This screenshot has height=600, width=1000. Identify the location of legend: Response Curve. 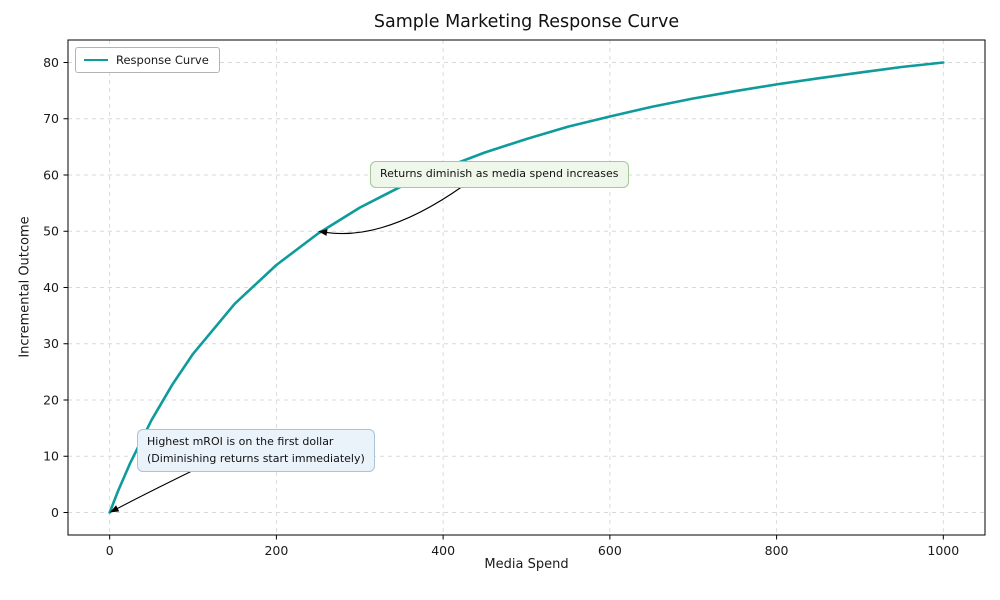
(147, 60).